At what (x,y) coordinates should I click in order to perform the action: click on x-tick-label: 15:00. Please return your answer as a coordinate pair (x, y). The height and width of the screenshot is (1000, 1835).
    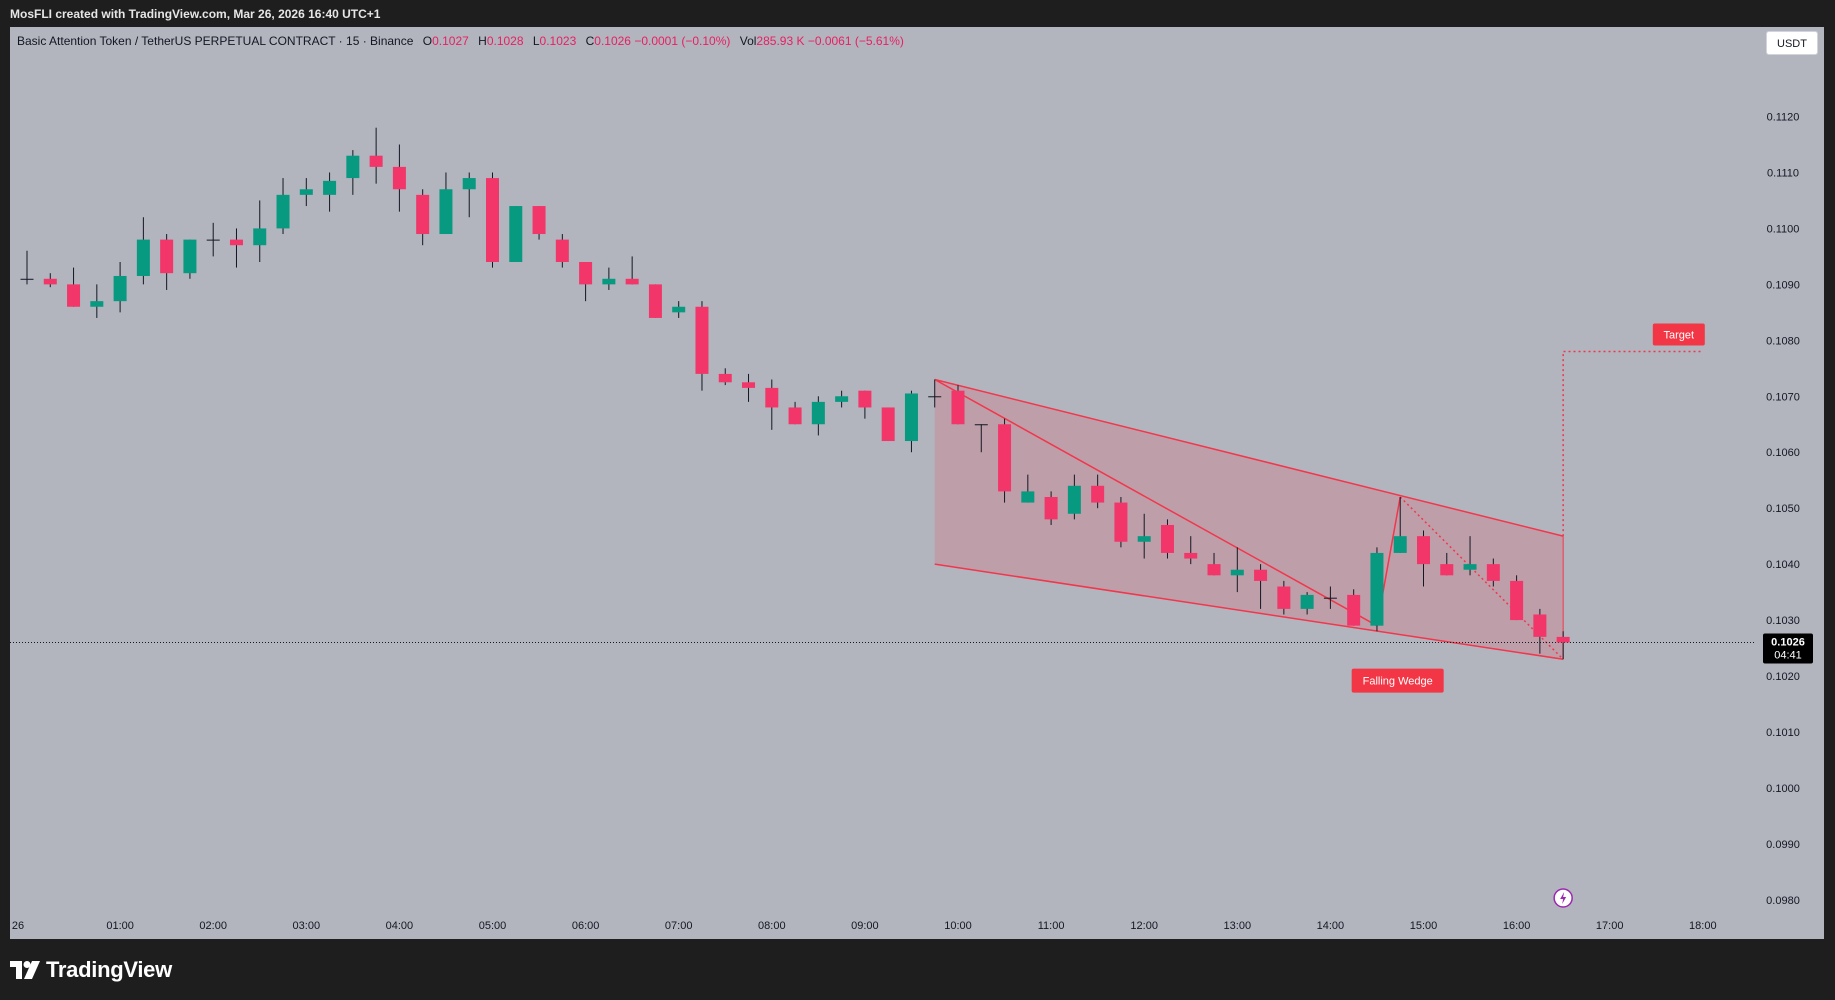
    Looking at the image, I should click on (1424, 926).